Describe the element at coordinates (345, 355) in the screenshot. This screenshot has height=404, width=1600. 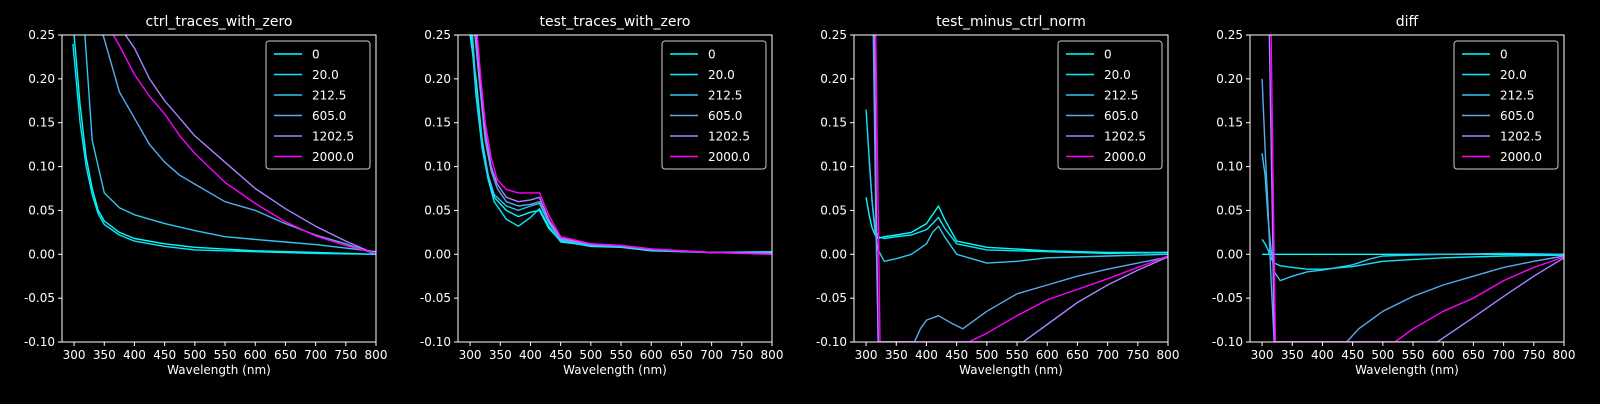
I see `x-tick-label: 750` at that location.